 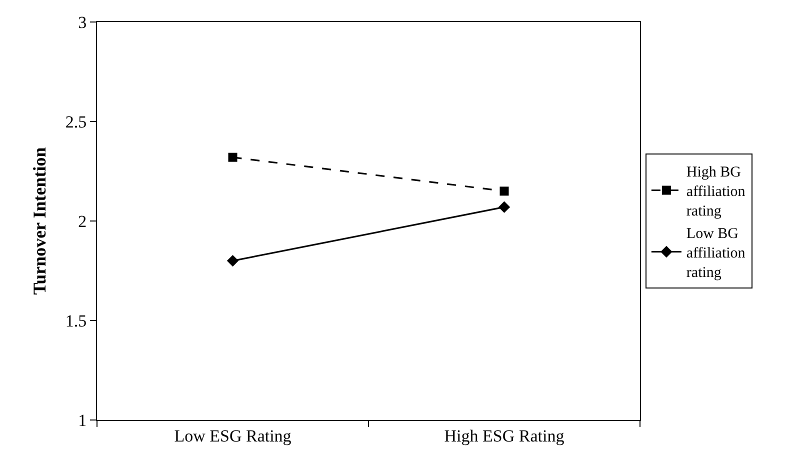 I want to click on y-tick-label: 3, so click(x=82, y=22).